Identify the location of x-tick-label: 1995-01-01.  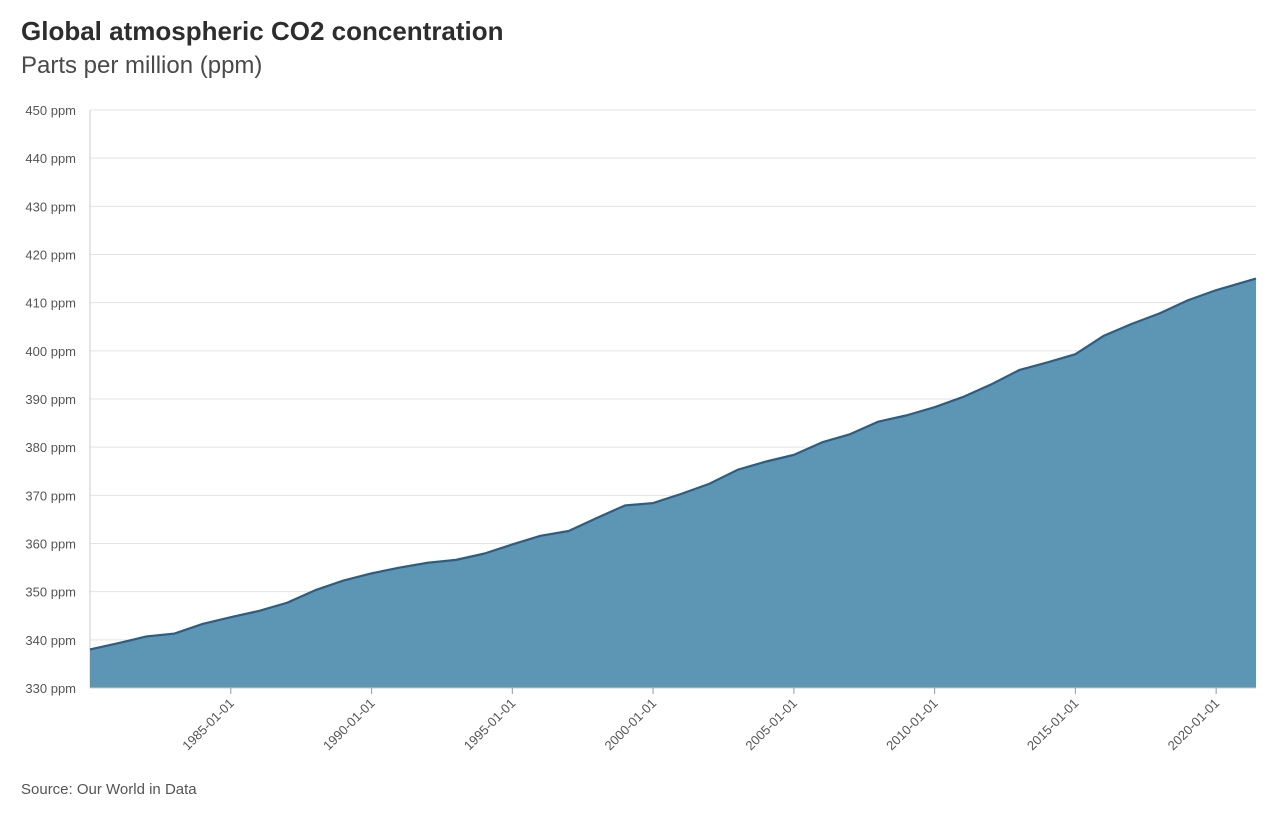
(490, 725).